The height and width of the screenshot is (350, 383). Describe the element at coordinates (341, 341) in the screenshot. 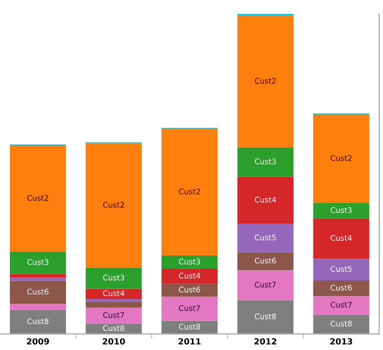

I see `x-tick-label: 2013` at that location.